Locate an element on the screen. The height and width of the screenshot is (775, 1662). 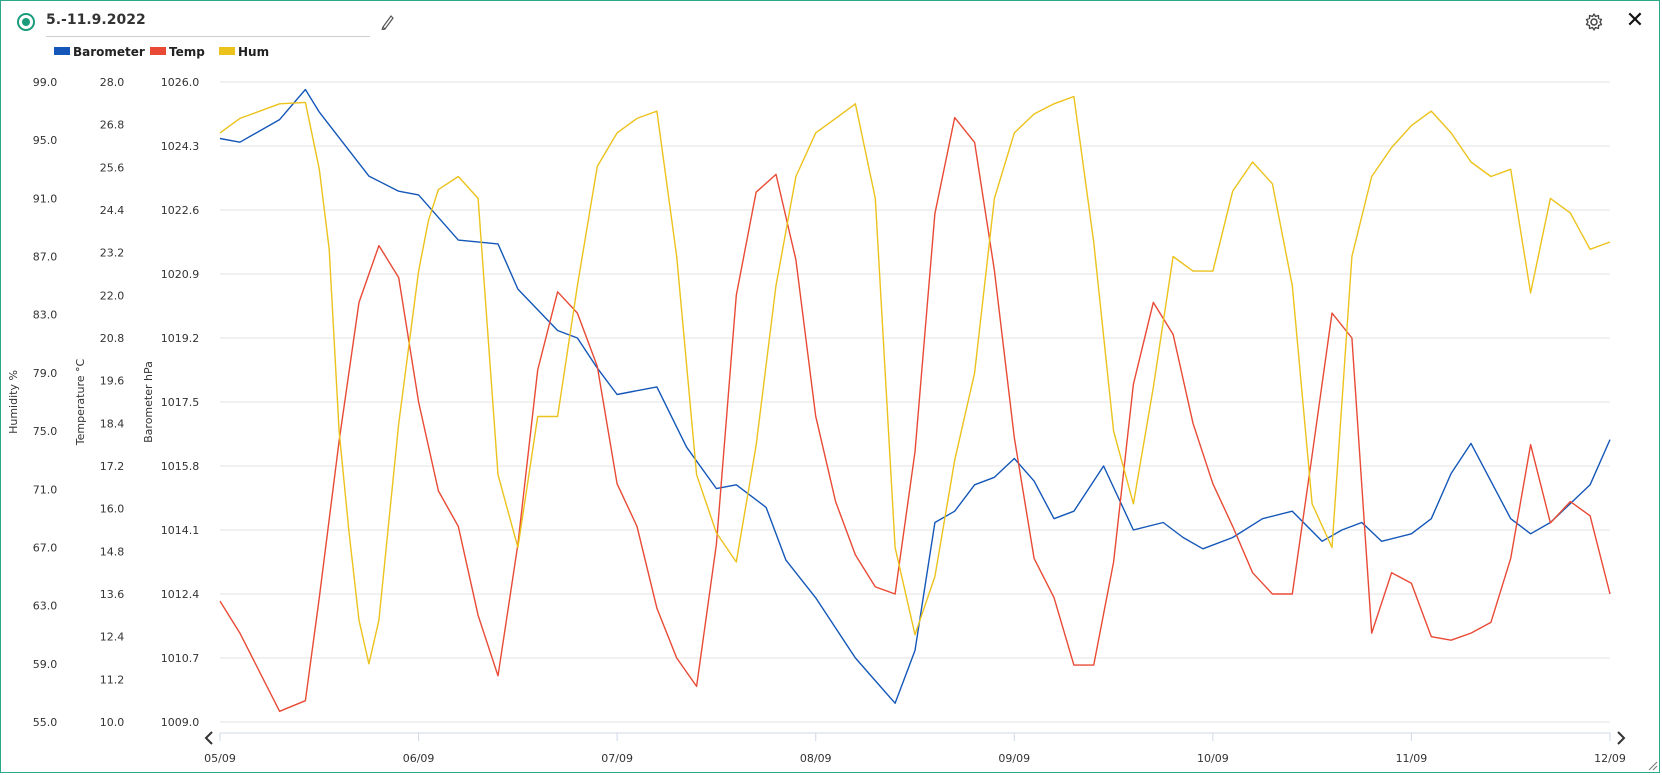
x-tick-label: 12/09 is located at coordinates (1610, 758).